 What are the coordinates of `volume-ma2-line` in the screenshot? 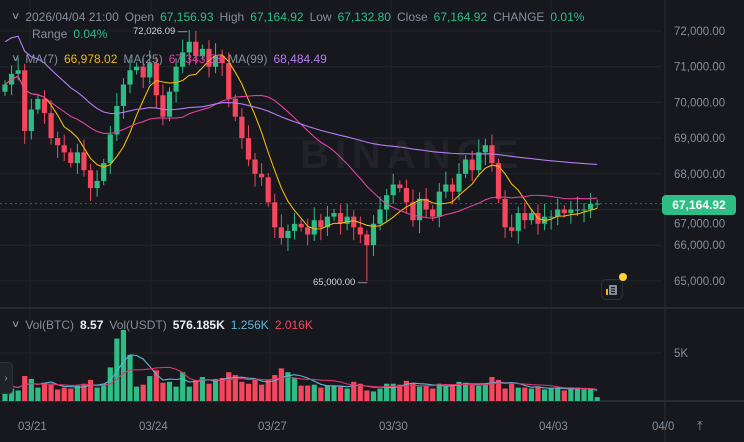 It's located at (301, 378).